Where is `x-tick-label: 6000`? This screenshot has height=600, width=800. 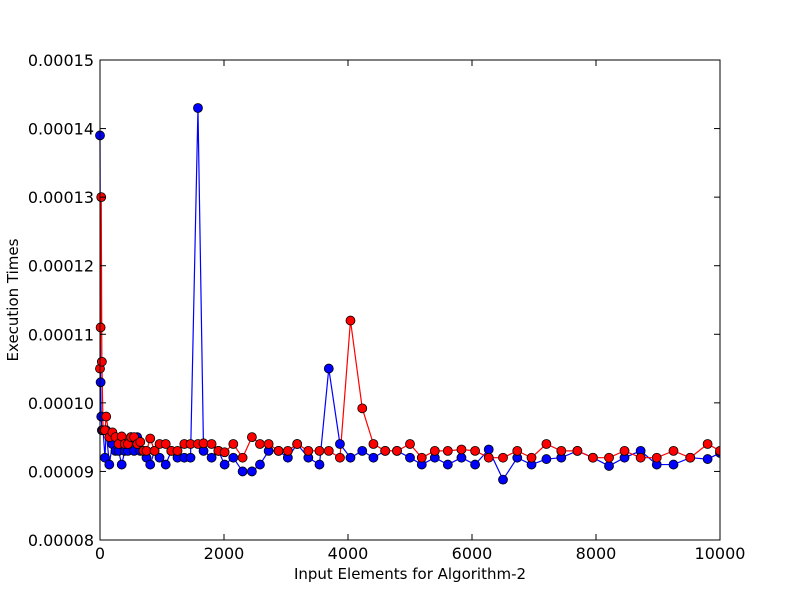
x-tick-label: 6000 is located at coordinates (472, 553).